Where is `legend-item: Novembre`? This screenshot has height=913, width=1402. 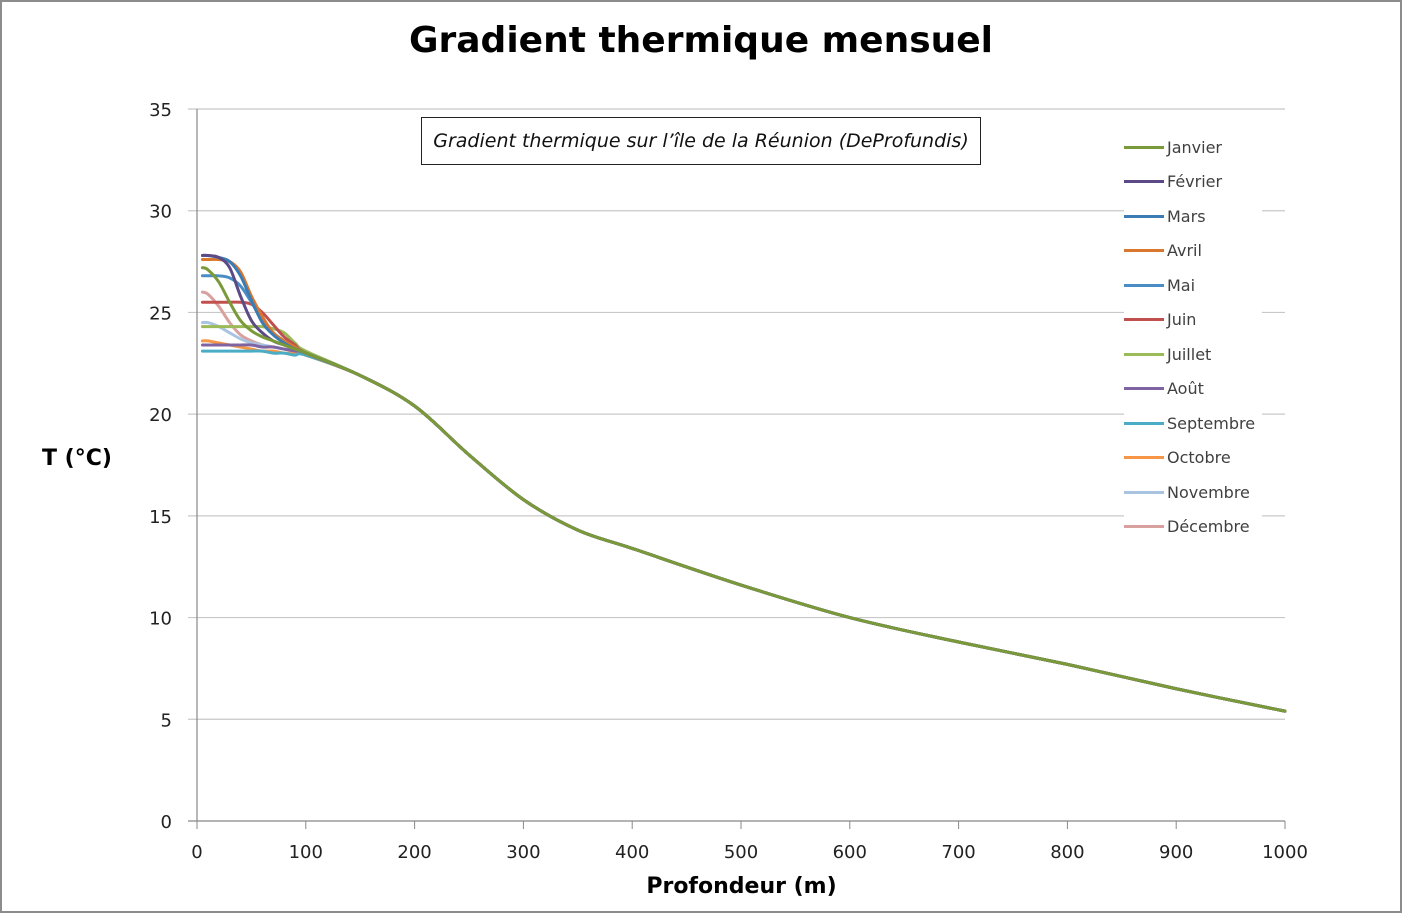 legend-item: Novembre is located at coordinates (1193, 492).